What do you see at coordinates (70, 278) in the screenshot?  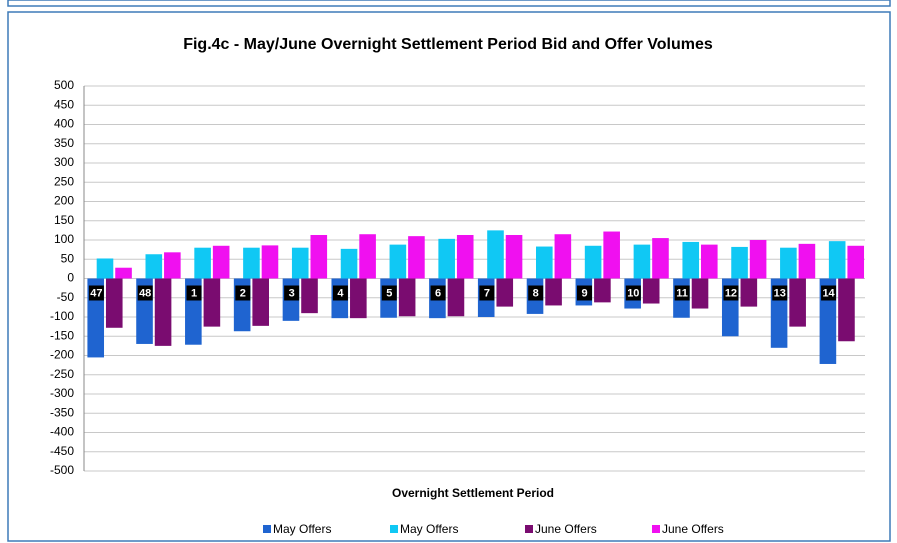 I see `y-tick-label: 0` at bounding box center [70, 278].